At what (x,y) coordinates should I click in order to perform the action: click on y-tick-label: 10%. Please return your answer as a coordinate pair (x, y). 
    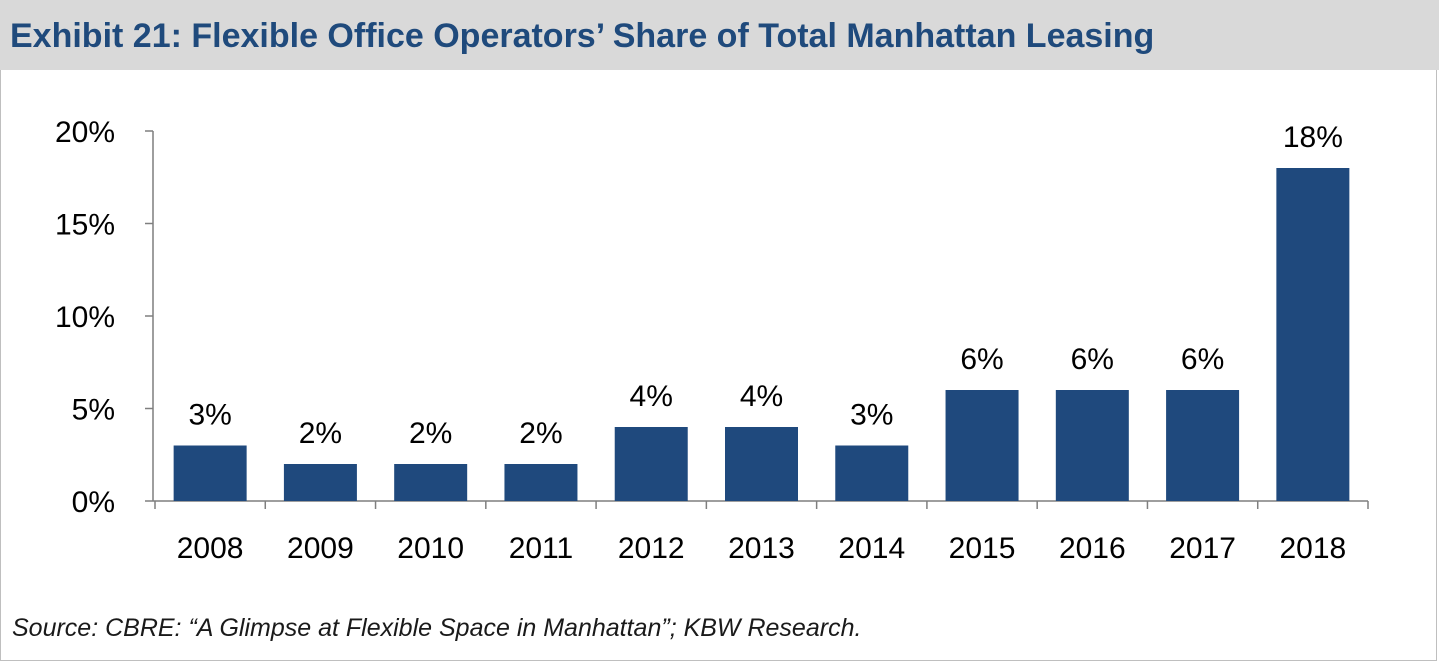
    Looking at the image, I should click on (85, 317).